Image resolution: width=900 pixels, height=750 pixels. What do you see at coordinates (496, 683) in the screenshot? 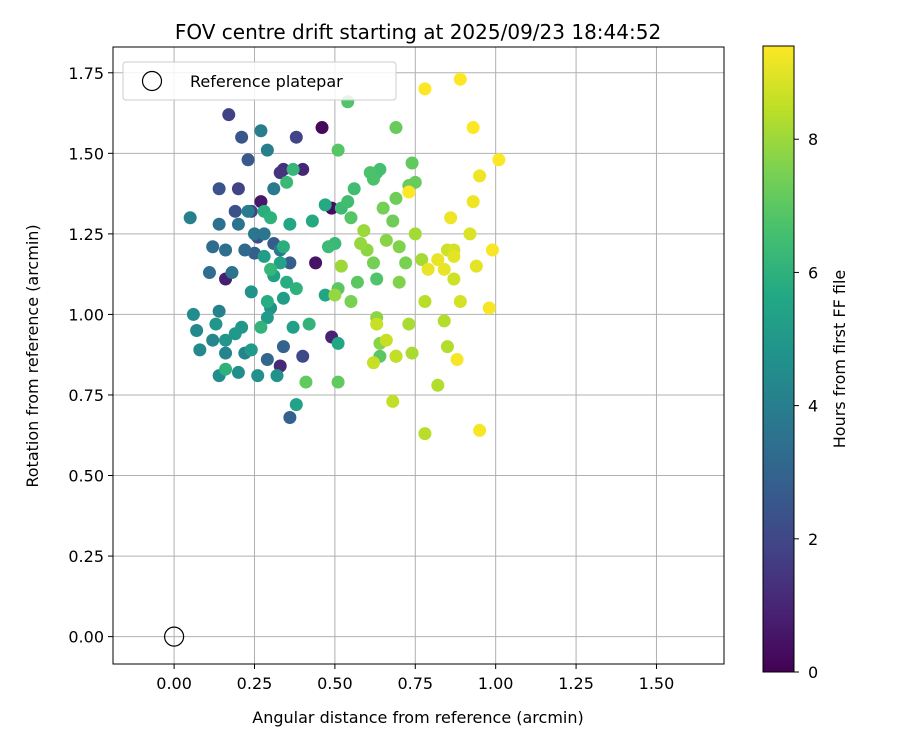
I see `x-tick-label: 1.00` at bounding box center [496, 683].